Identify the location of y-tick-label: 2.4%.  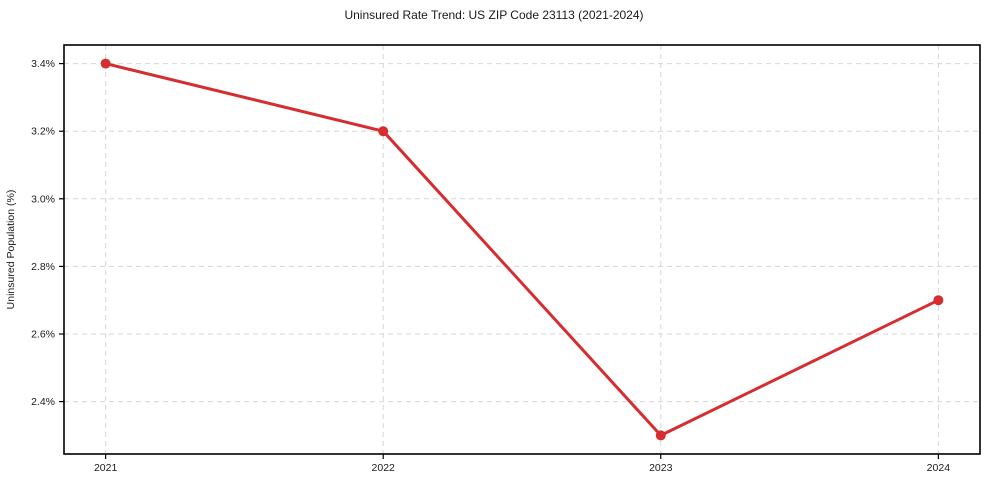
(43, 402).